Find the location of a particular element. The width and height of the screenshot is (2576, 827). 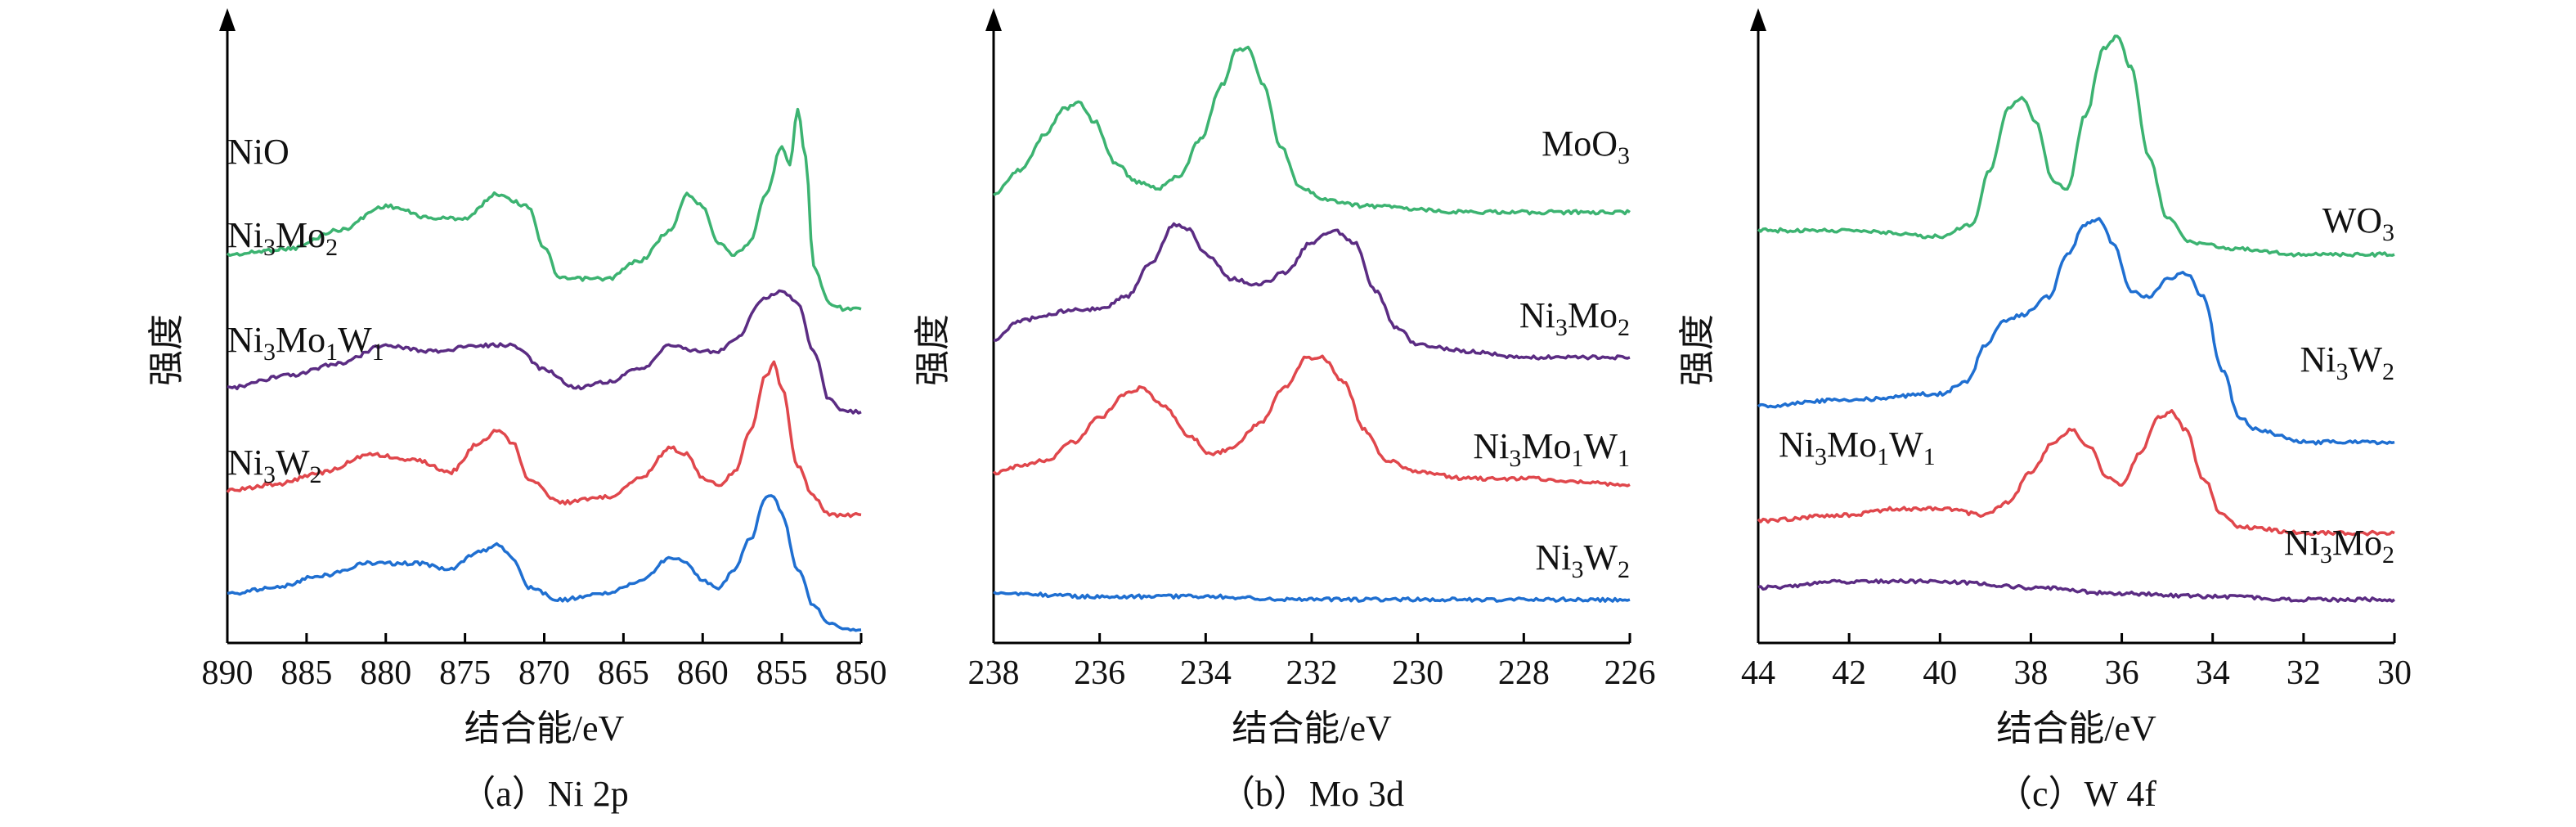

x-tick-label: 234 is located at coordinates (1206, 673).